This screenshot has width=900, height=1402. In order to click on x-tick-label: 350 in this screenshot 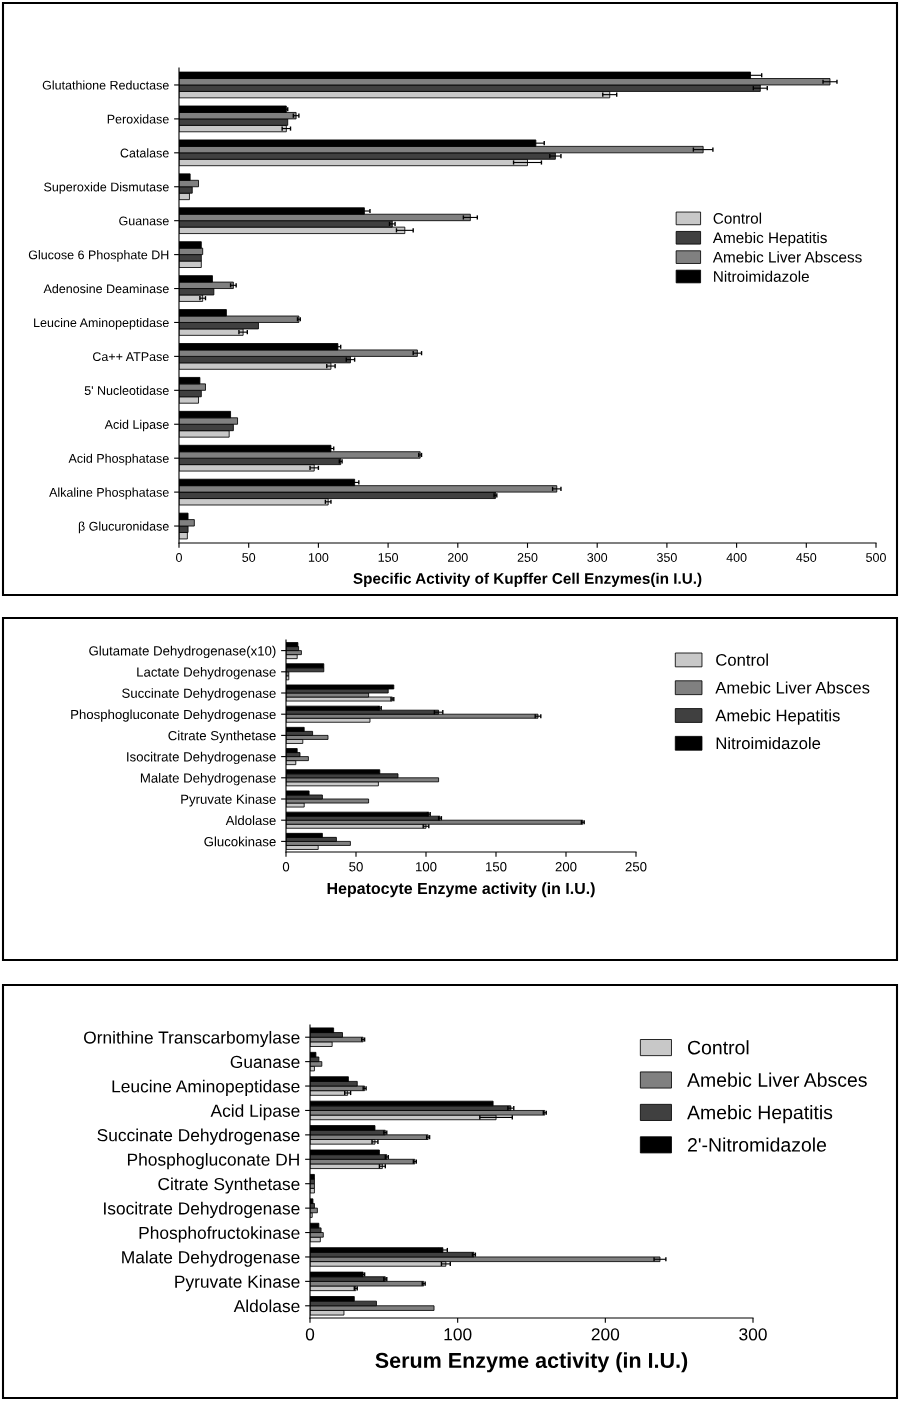, I will do `click(666, 557)`.